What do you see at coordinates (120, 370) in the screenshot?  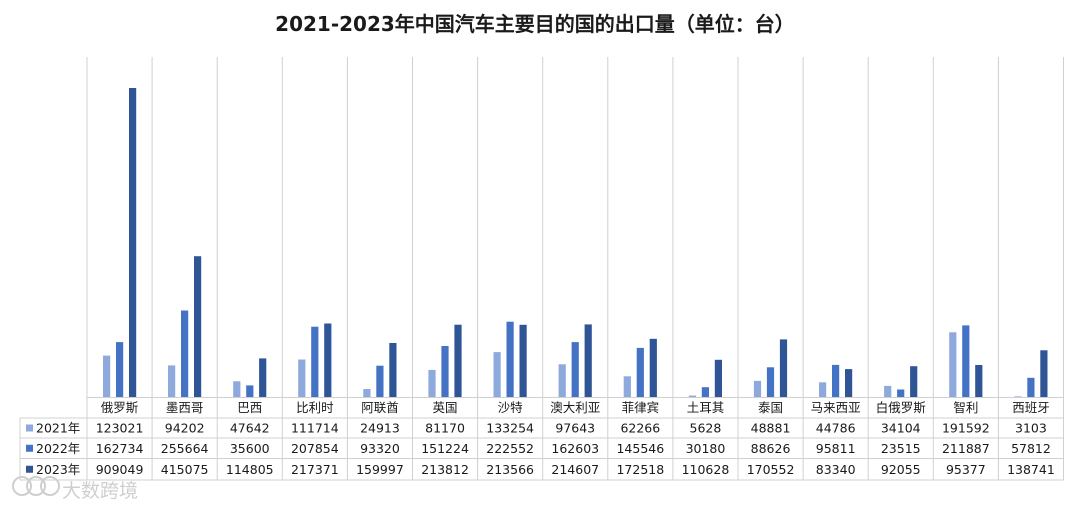 I see `bar-2022年-俄罗斯` at bounding box center [120, 370].